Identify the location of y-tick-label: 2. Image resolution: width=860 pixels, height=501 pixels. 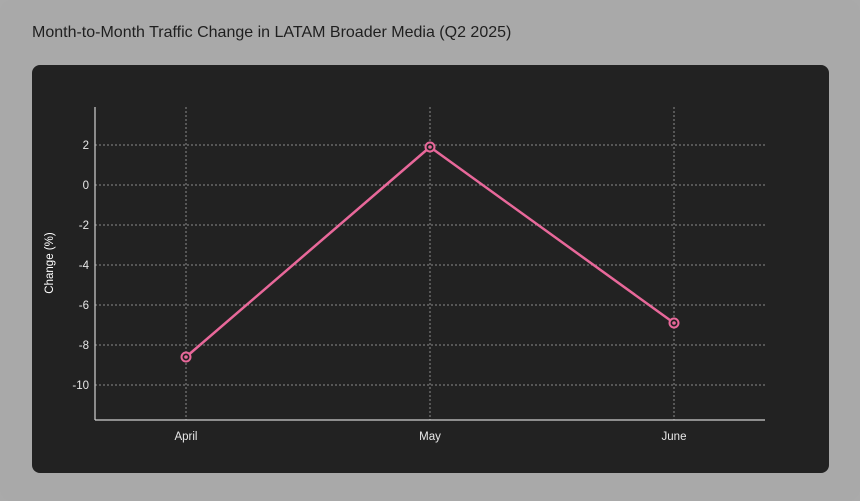
(86, 146).